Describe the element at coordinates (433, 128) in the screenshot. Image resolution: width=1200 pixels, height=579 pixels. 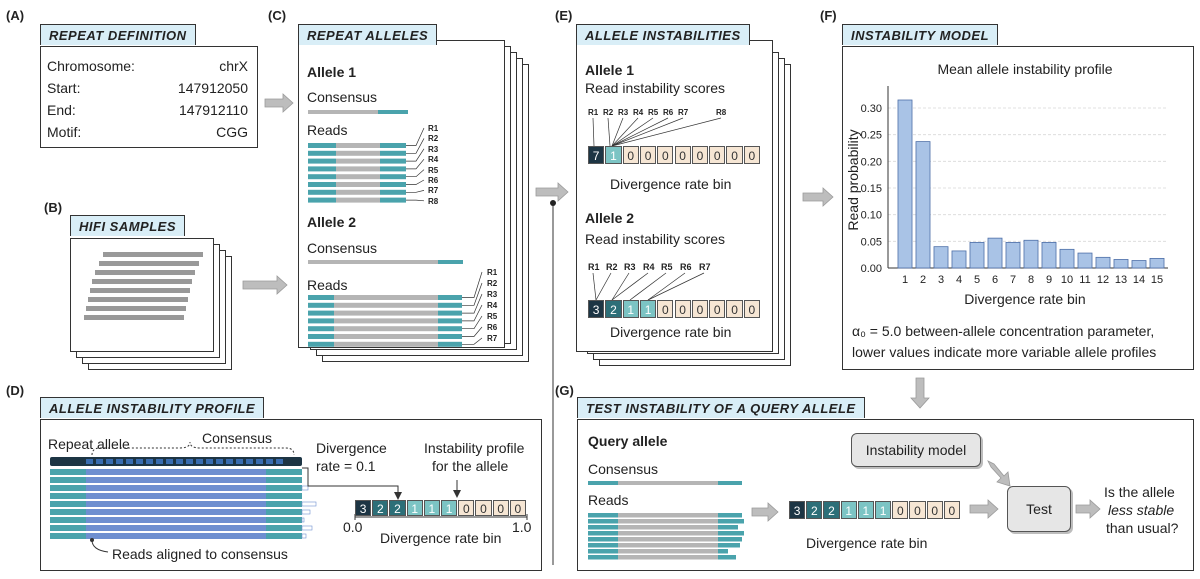
I see `c-allele1-read-label: R1` at that location.